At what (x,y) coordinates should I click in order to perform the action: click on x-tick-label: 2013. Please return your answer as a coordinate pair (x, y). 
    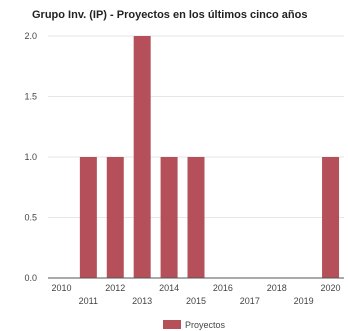
    Looking at the image, I should click on (142, 301).